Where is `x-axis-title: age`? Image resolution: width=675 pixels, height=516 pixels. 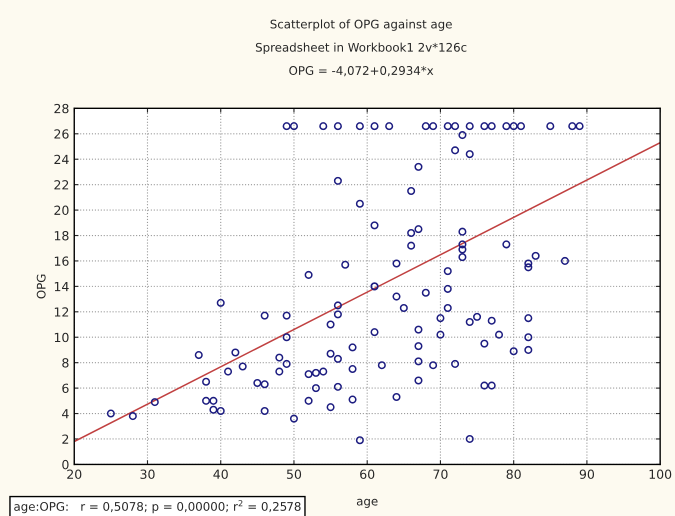 x-axis-title: age is located at coordinates (367, 503).